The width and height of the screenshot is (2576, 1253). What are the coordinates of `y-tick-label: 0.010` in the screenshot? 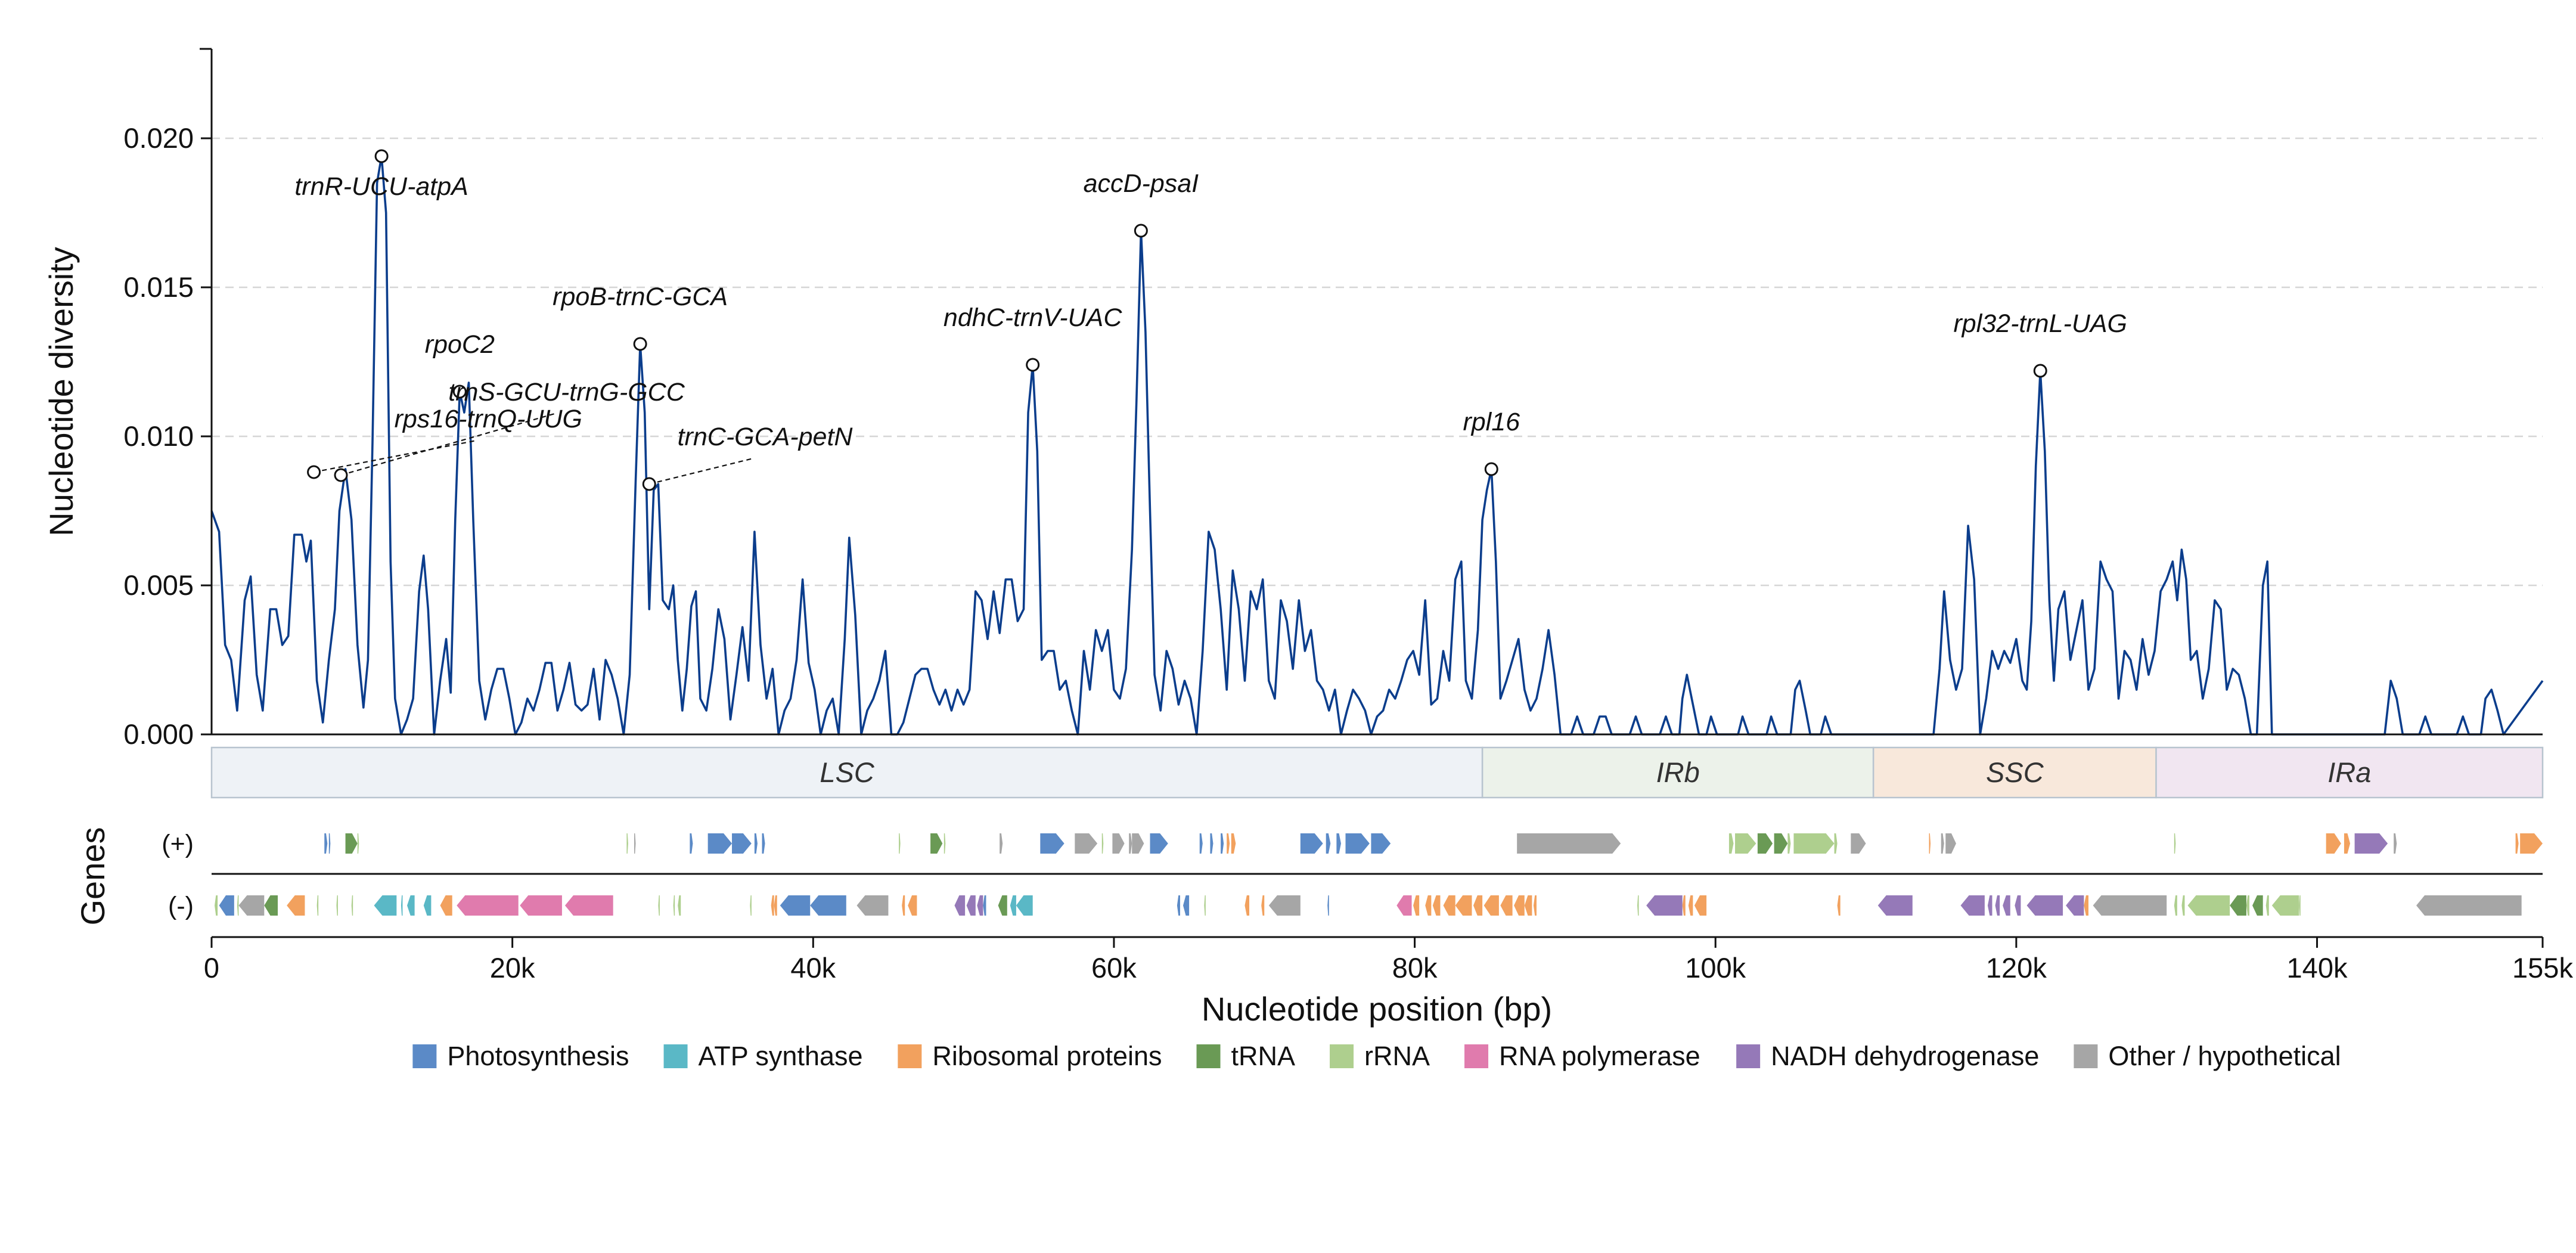 It's located at (159, 436).